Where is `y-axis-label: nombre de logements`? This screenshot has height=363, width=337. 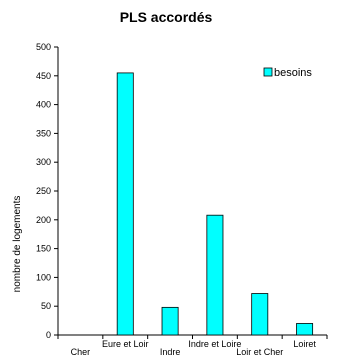 y-axis-label: nombre de logements is located at coordinates (17, 244).